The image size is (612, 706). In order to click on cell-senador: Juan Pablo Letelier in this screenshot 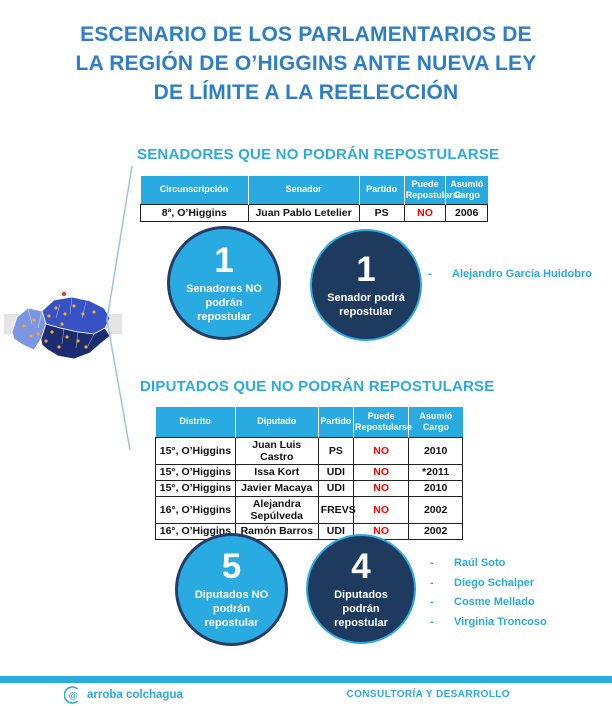, I will do `click(303, 212)`.